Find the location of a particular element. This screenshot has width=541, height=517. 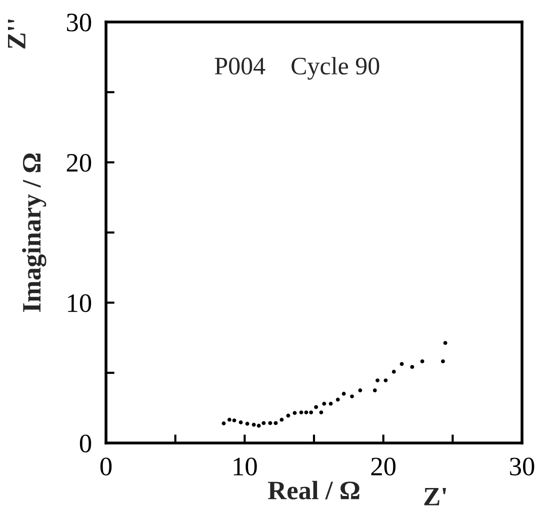

text: Z'' is located at coordinates (17, 33).